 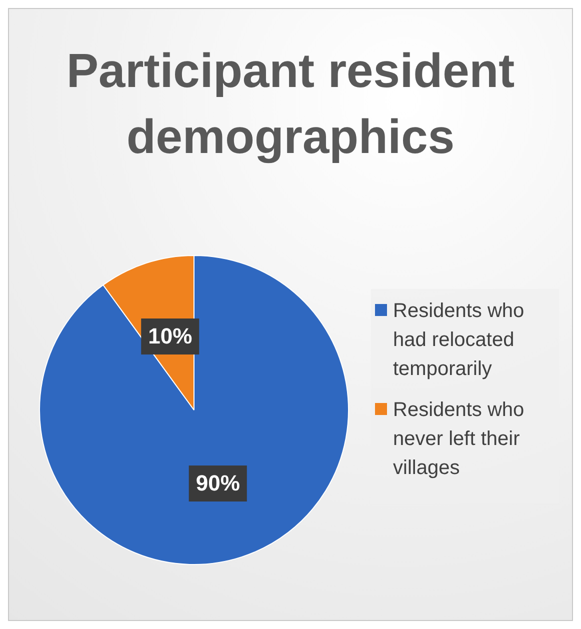 What do you see at coordinates (459, 340) in the screenshot?
I see `slice-label: Residents who had relocated temporarily` at bounding box center [459, 340].